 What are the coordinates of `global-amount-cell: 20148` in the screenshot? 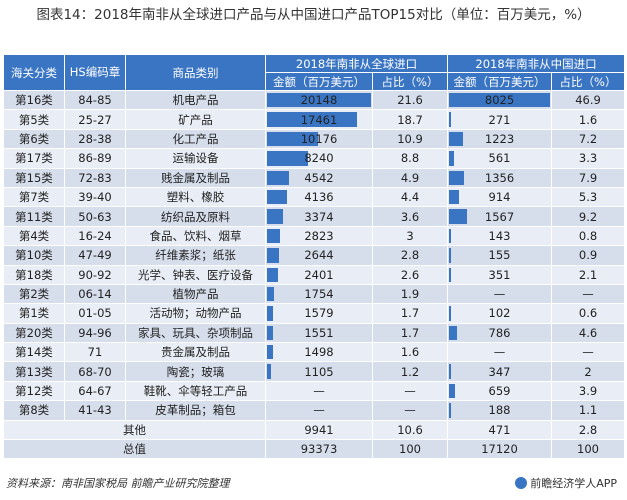 It's located at (319, 100).